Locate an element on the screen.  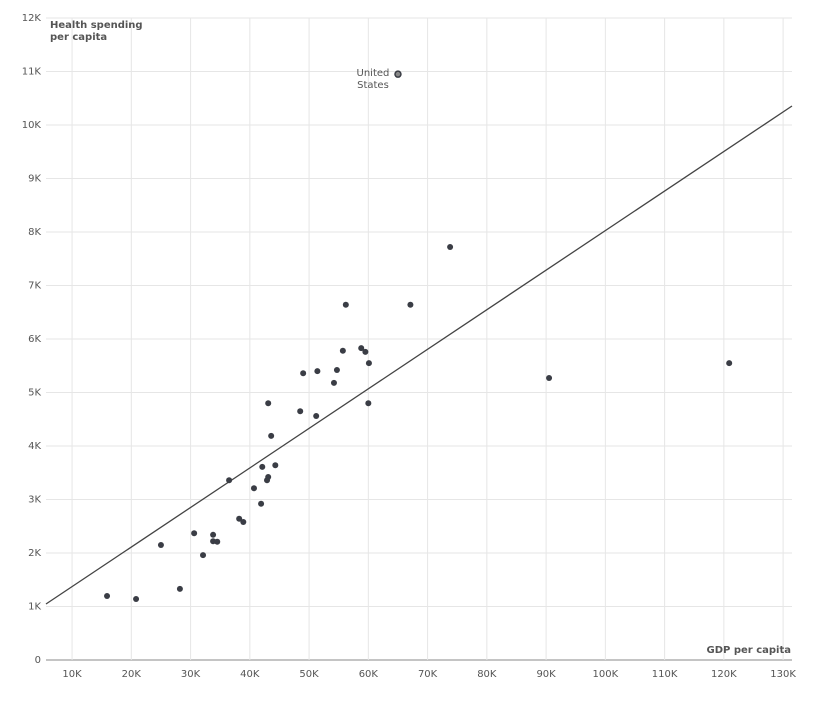
x-tick-label: 100K is located at coordinates (606, 674).